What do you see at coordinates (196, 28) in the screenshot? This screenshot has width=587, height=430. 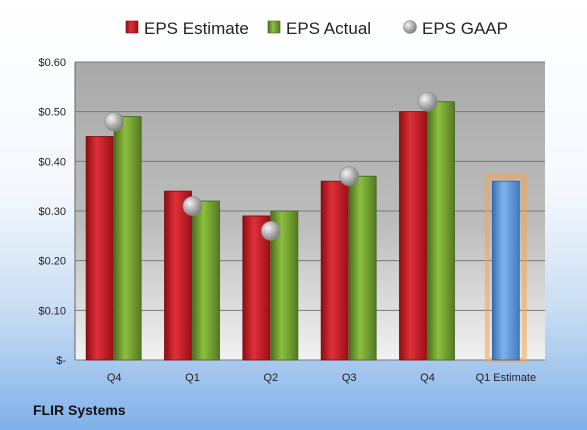 I see `legend-label: EPS Estimate` at bounding box center [196, 28].